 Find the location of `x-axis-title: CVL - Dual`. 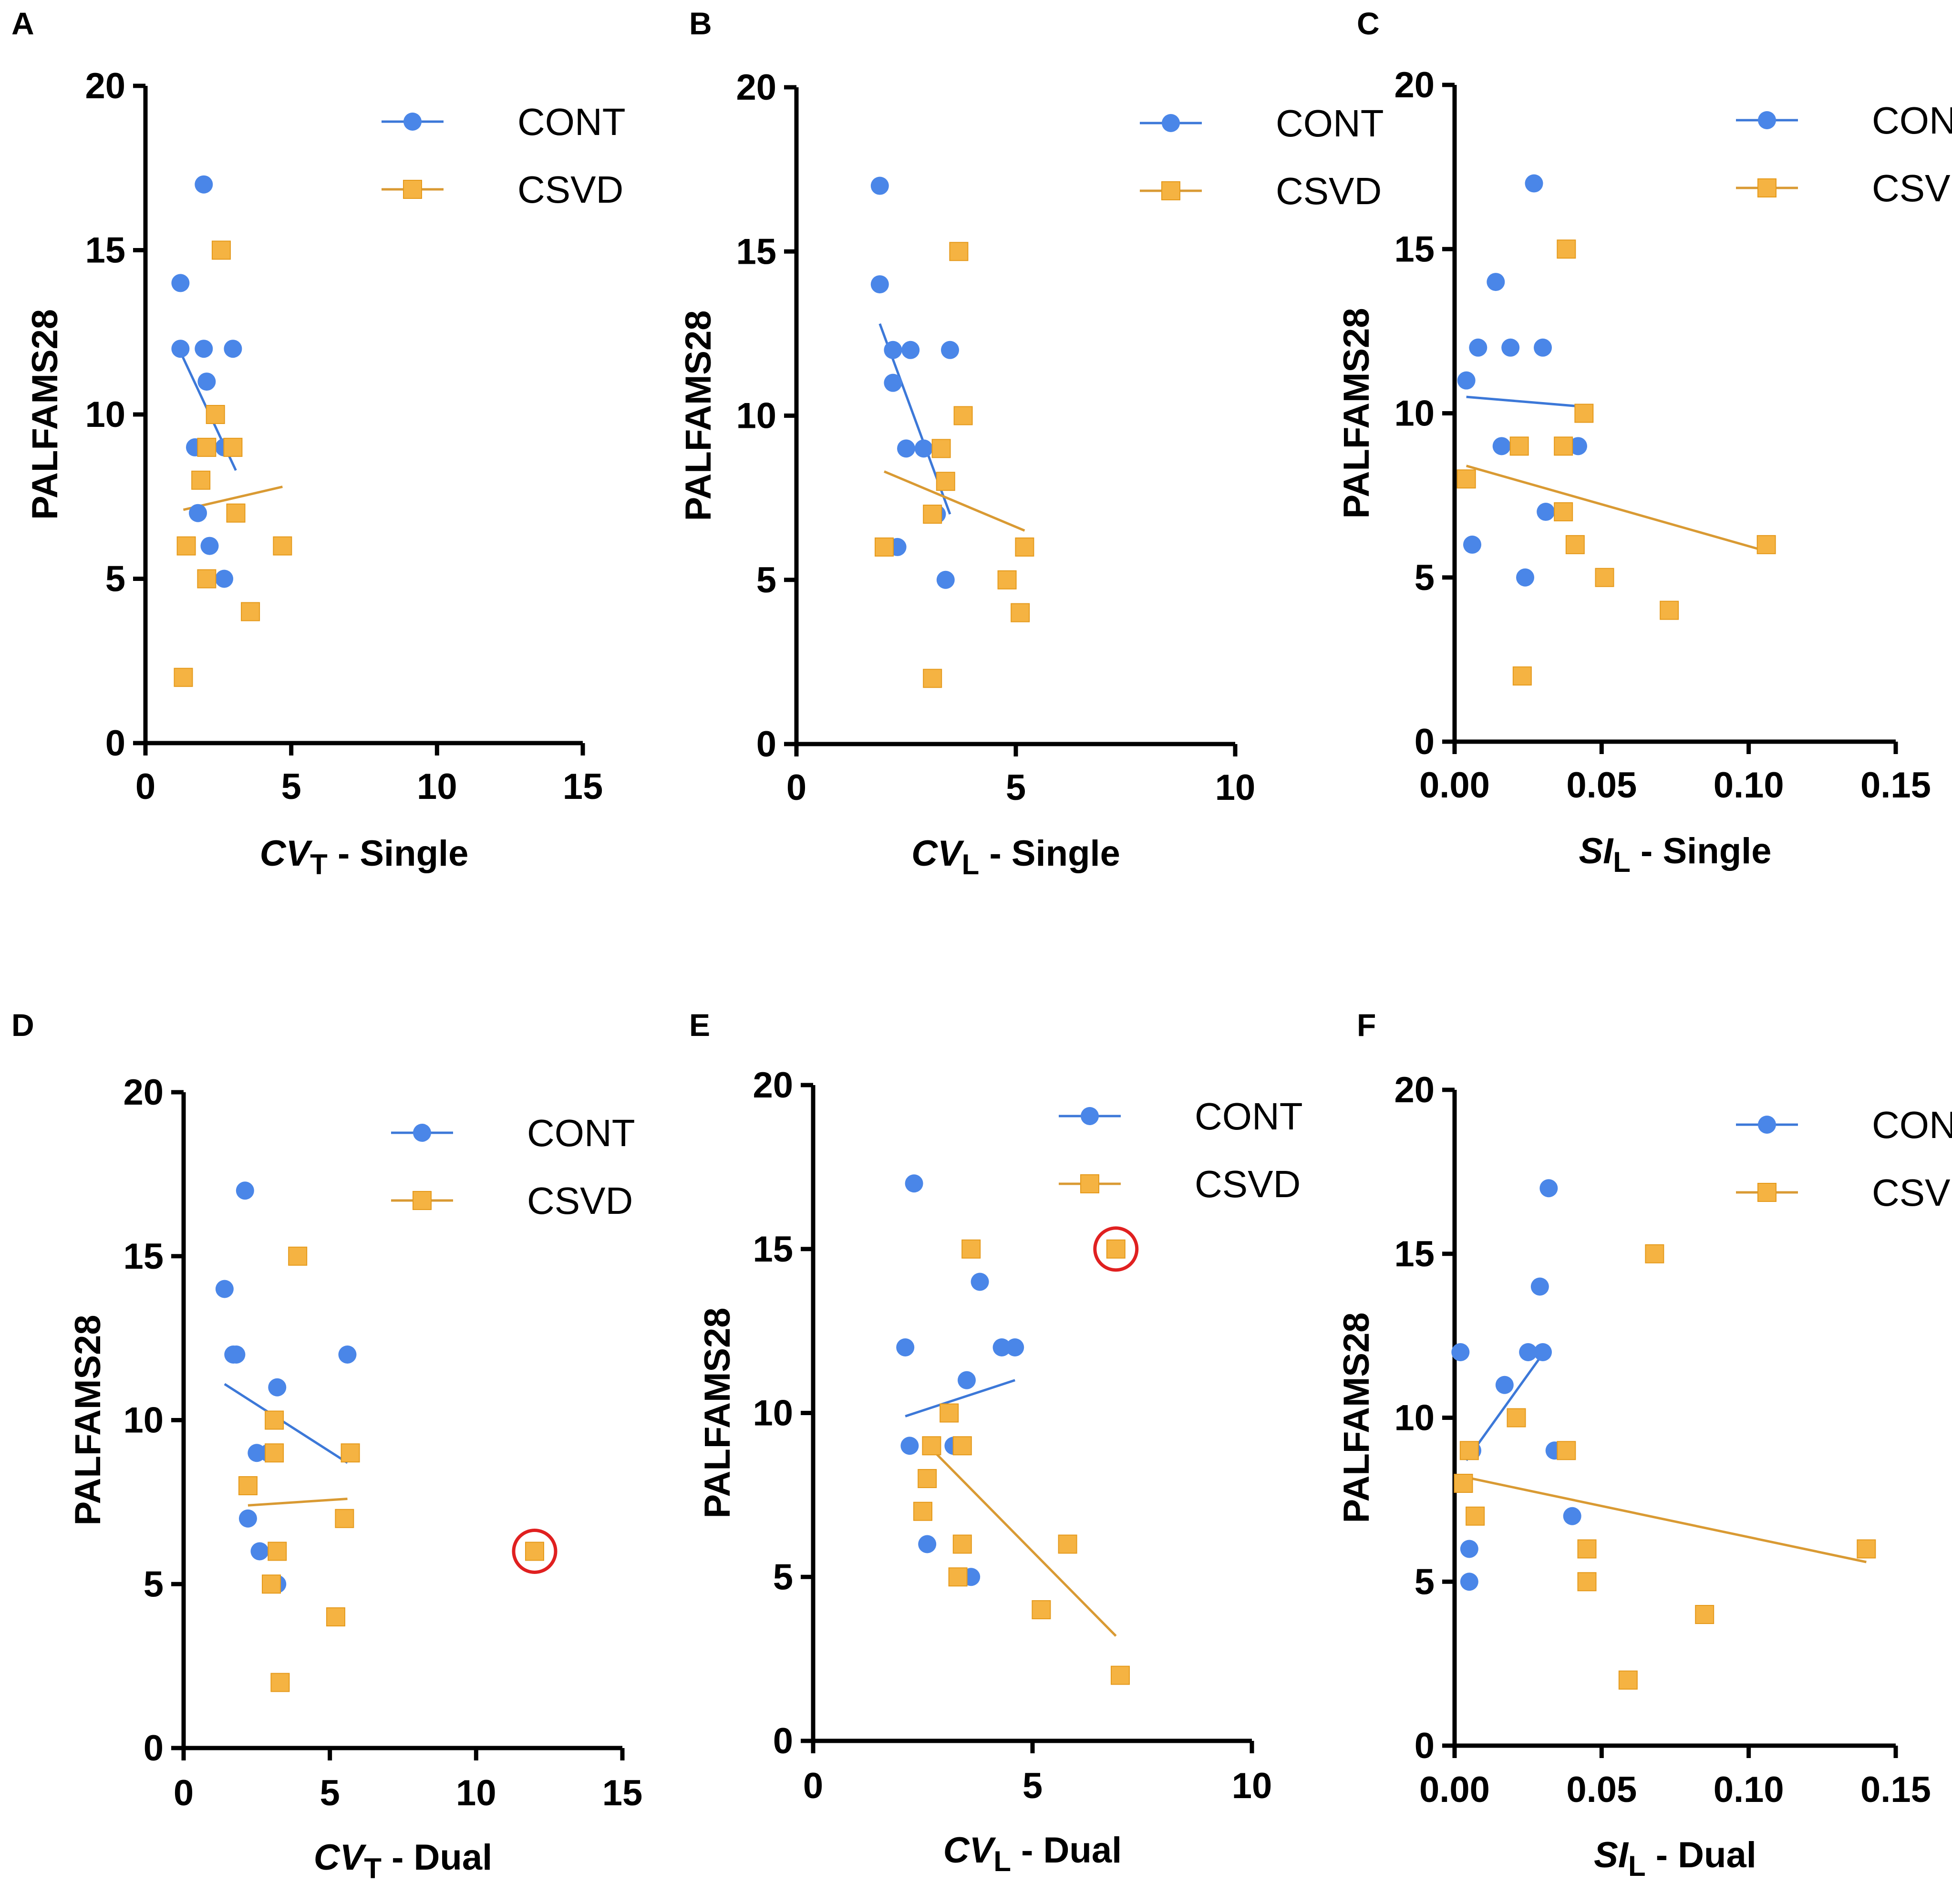

x-axis-title: CVL - Dual is located at coordinates (1032, 1853).